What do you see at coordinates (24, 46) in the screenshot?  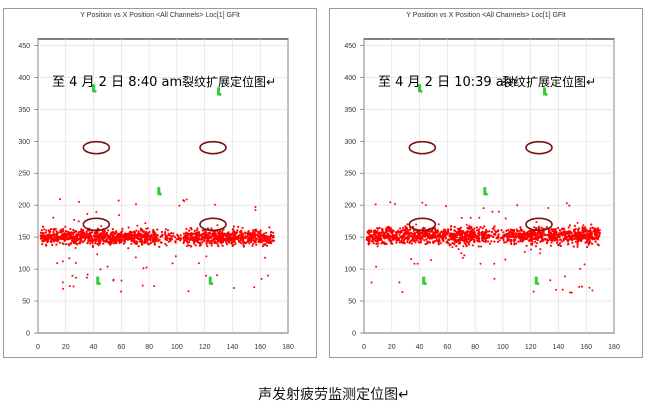 I see `y-tick-label: 450` at bounding box center [24, 46].